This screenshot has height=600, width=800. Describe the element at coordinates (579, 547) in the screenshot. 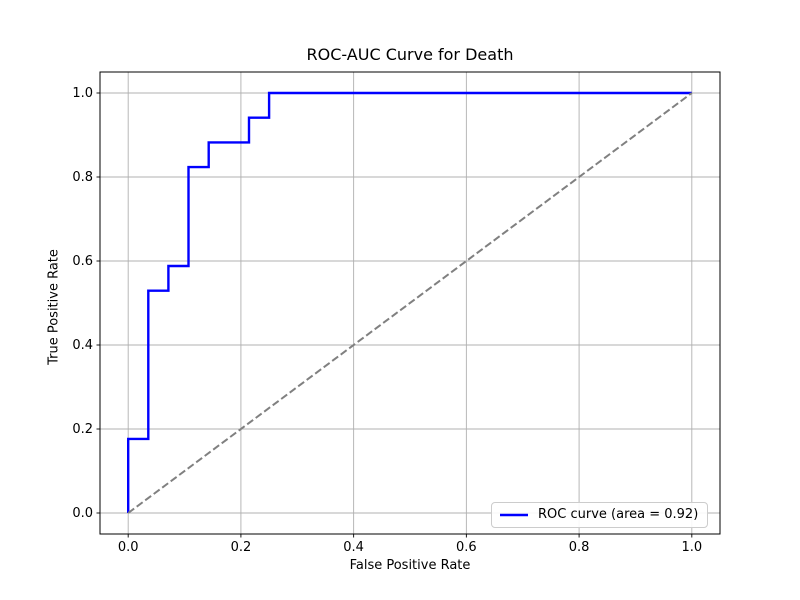

I see `x-tick-label: 0.8` at that location.